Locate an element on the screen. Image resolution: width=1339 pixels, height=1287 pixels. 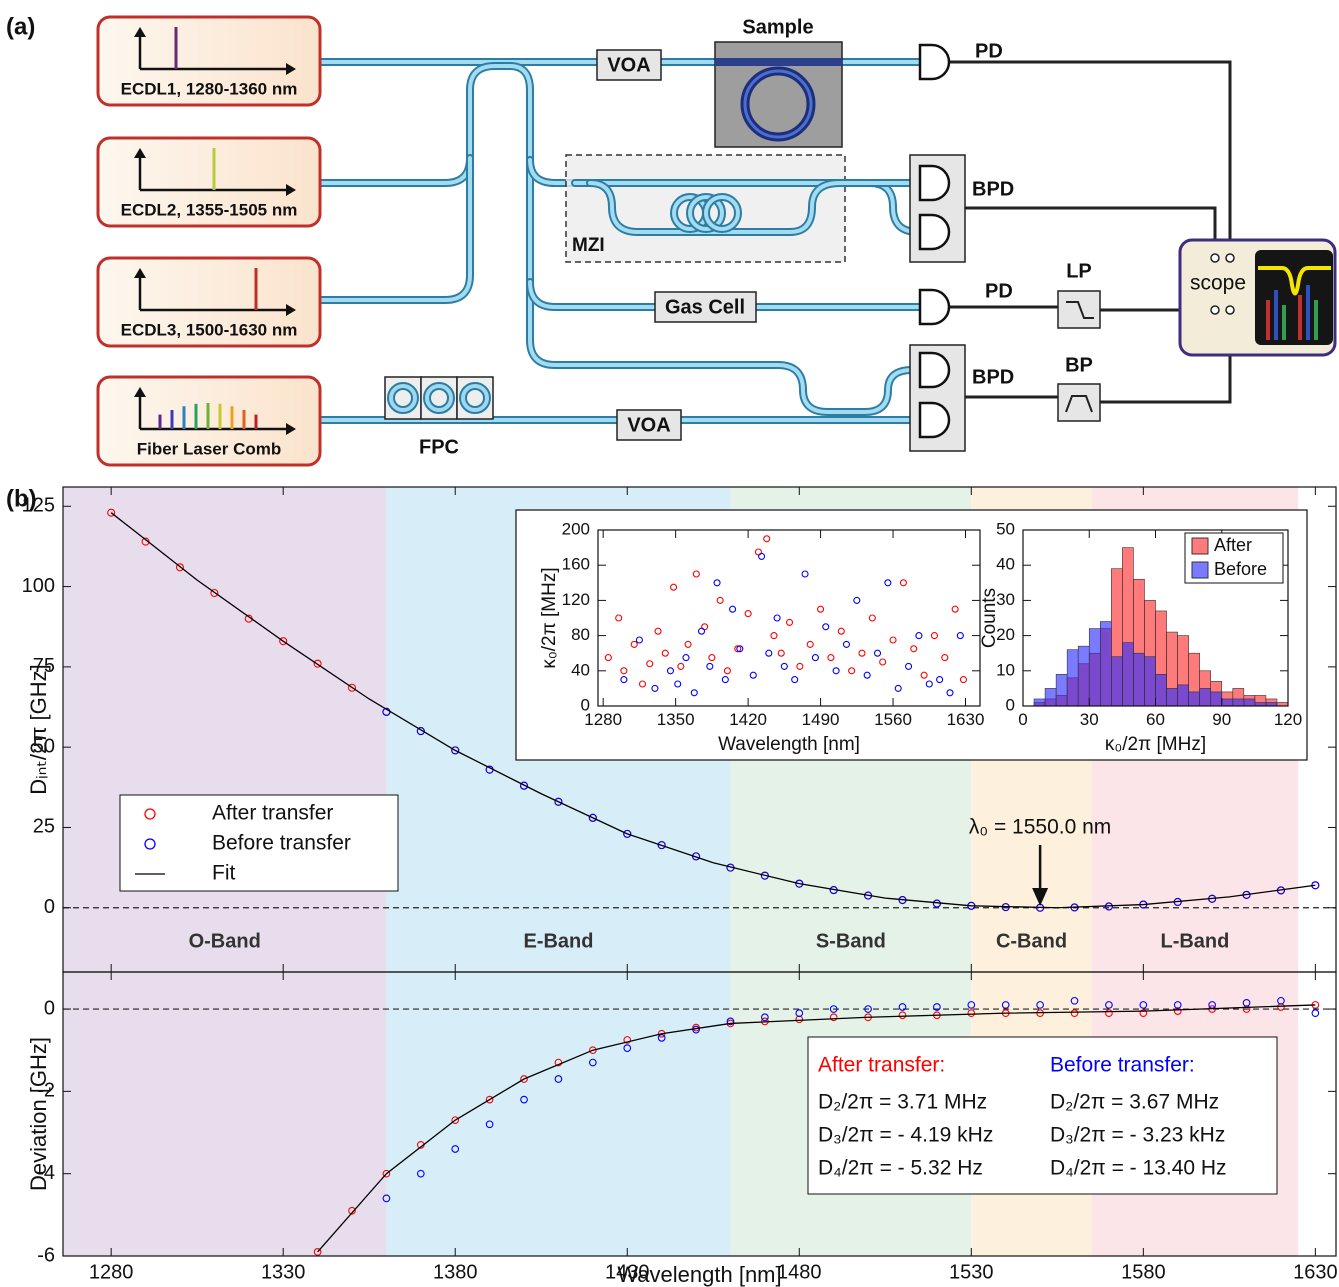
x-tick-label: 1530 is located at coordinates (971, 1272).